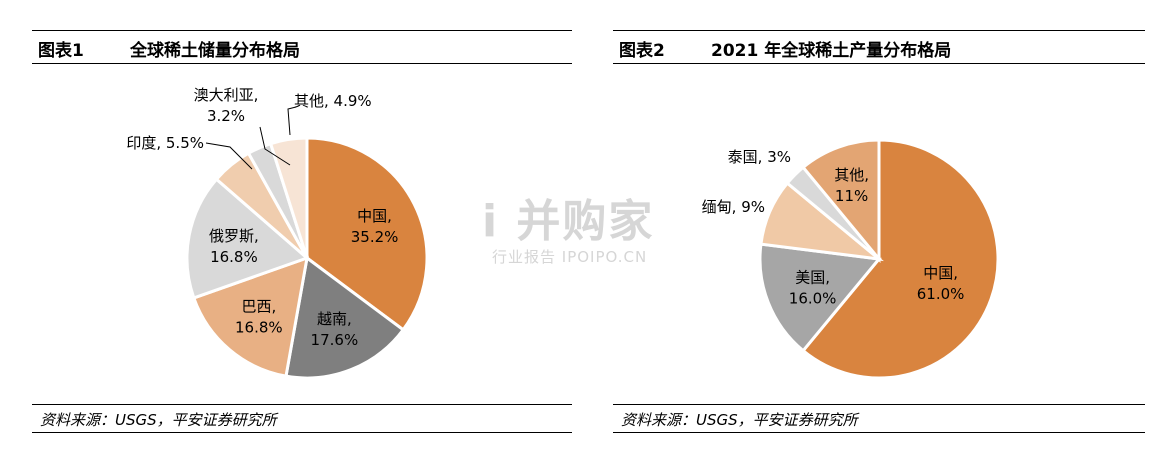  Describe the element at coordinates (333, 101) in the screenshot. I see `slice-label: 其他, 4.9%` at that location.